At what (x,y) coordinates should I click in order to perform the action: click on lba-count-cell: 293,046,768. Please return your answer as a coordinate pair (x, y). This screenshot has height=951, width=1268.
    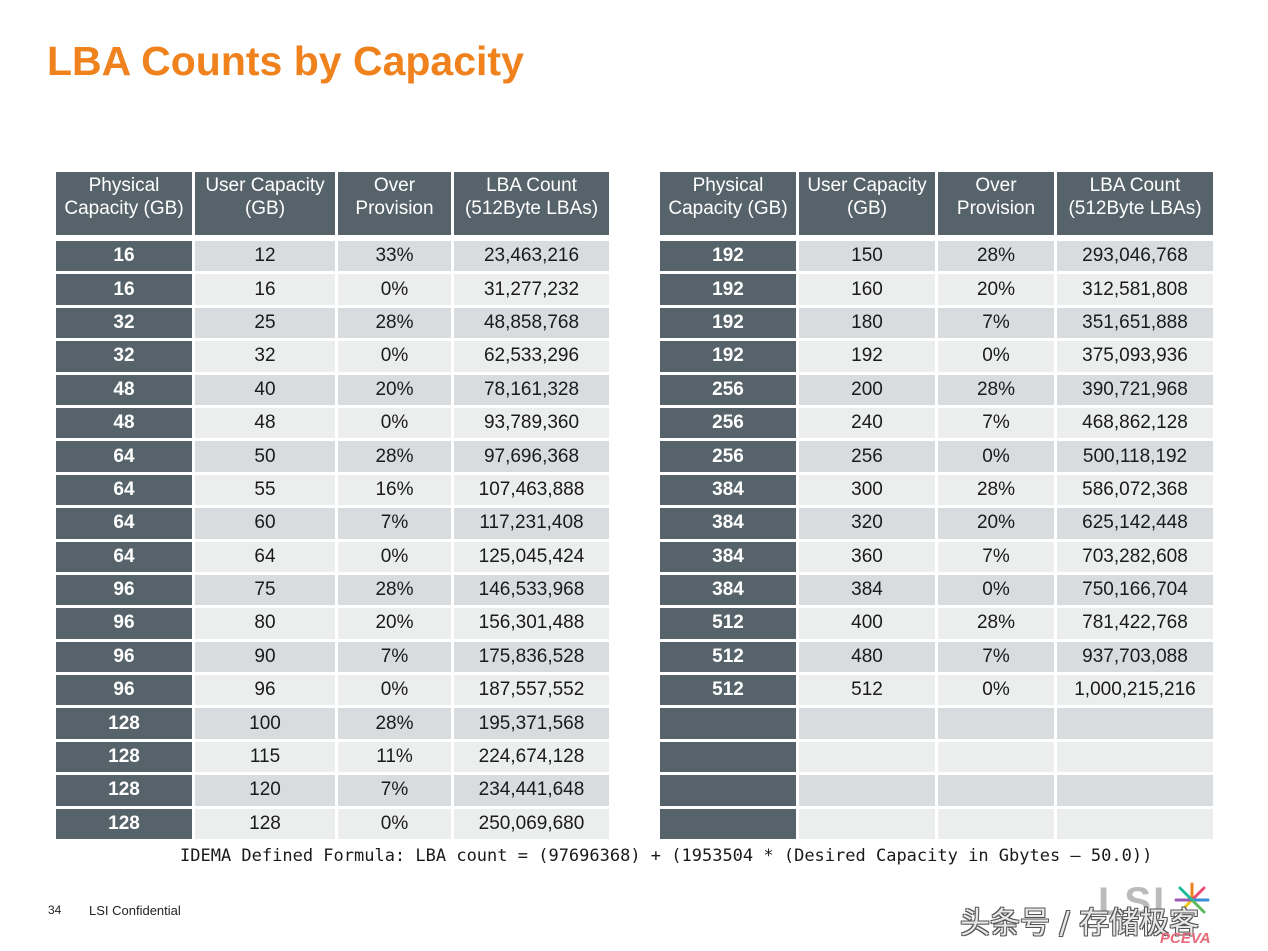
    Looking at the image, I should click on (1135, 256).